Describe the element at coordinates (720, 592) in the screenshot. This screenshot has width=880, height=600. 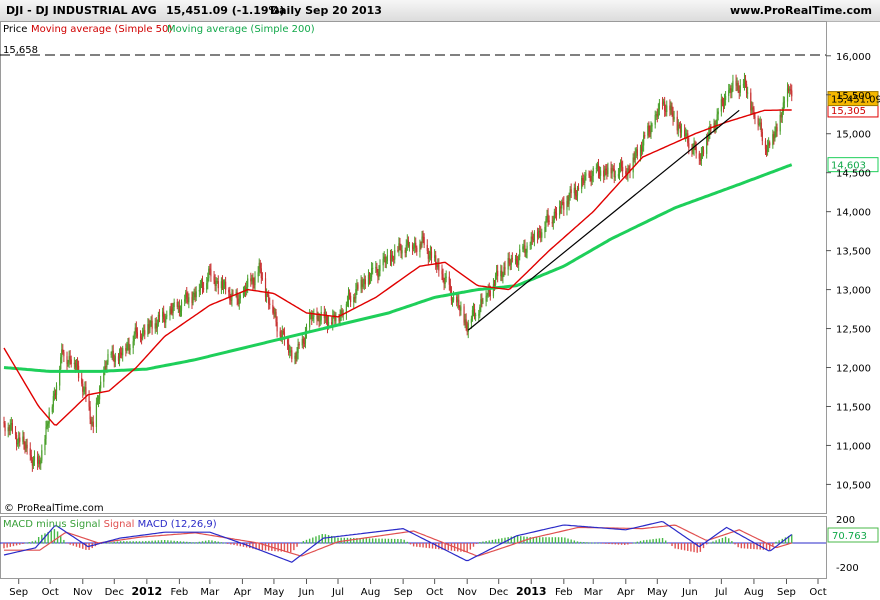
I see `x-tick-label: Jul` at that location.